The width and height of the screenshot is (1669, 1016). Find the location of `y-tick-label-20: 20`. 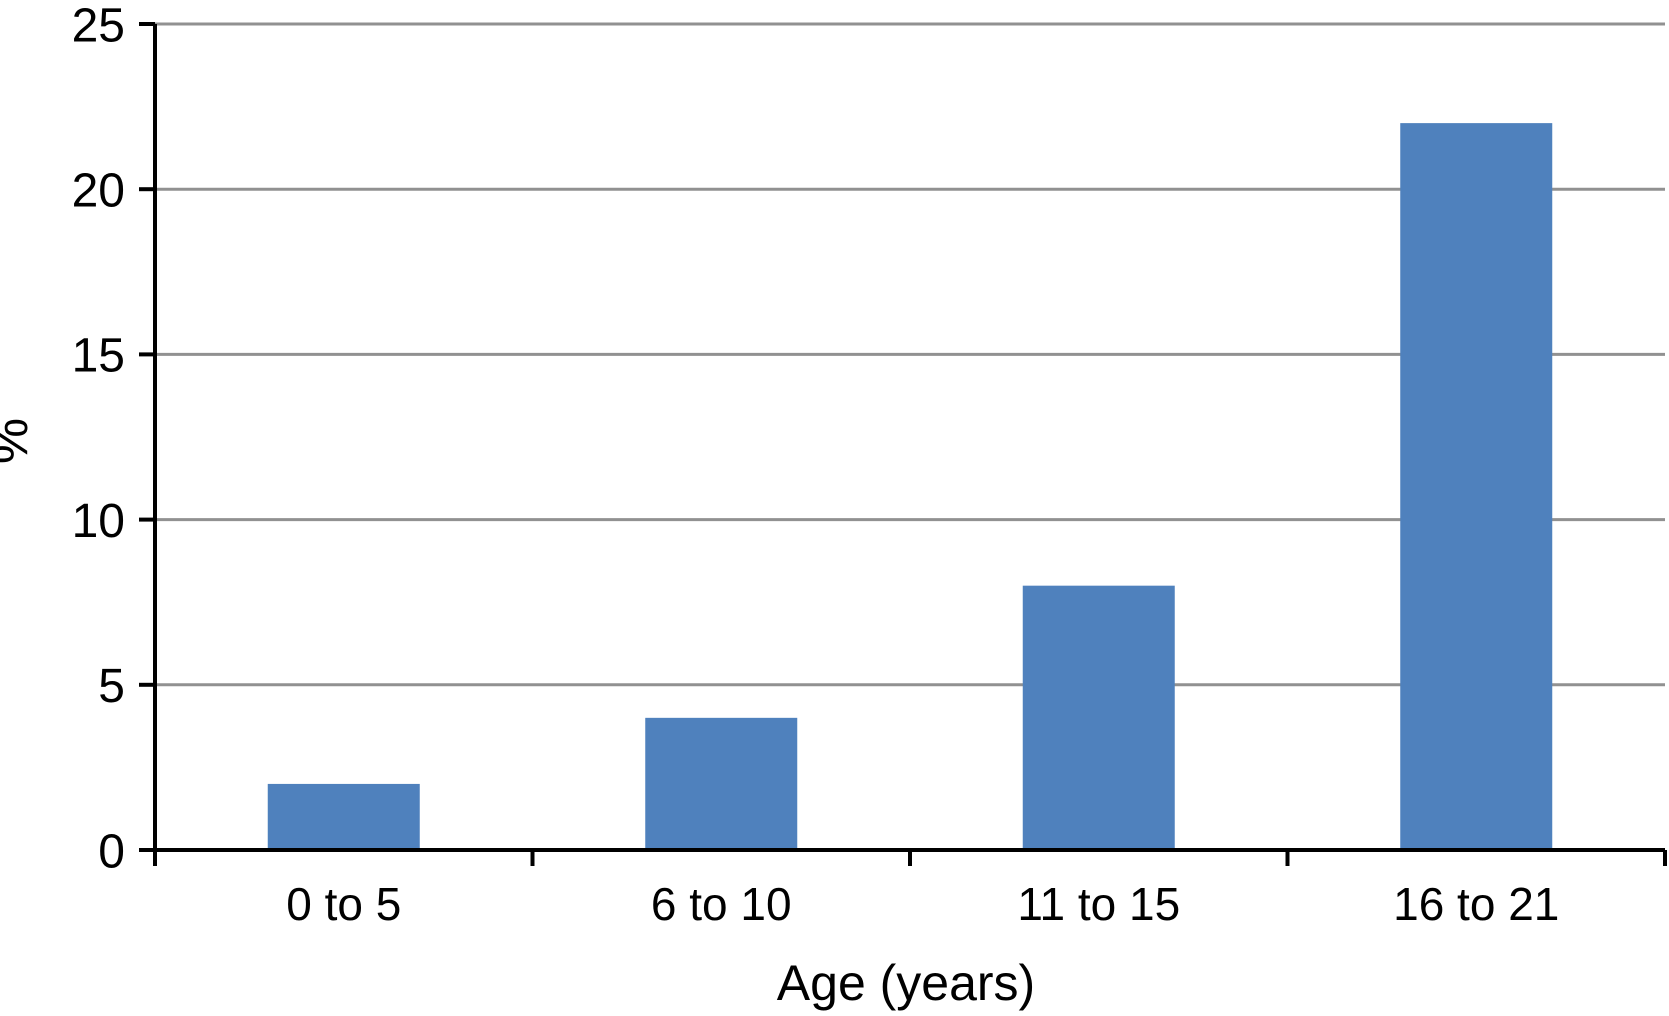

y-tick-label-20: 20 is located at coordinates (98, 190).